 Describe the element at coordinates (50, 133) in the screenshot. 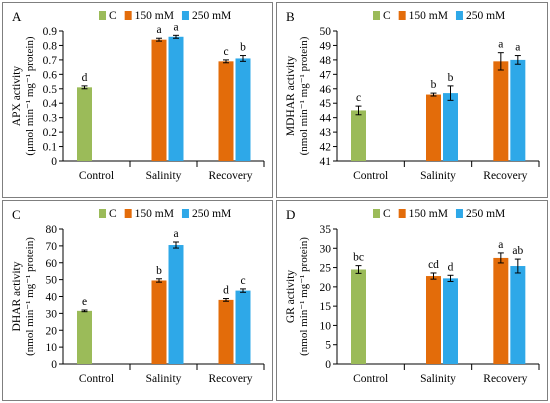

I see `y-tick-label: 0.2` at that location.